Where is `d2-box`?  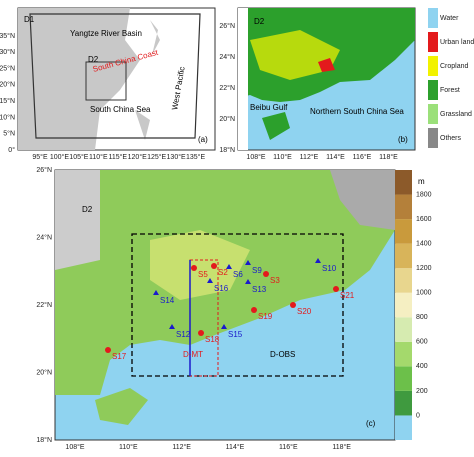 d2-box is located at coordinates (106, 81).